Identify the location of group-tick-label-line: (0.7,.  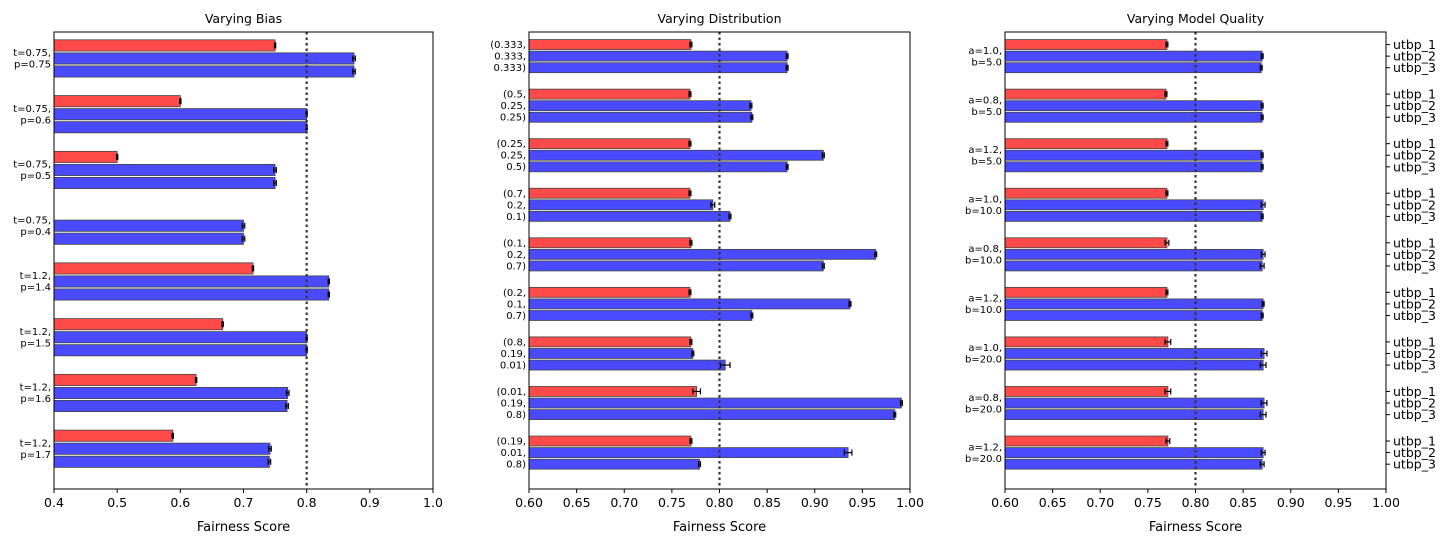
(514, 194).